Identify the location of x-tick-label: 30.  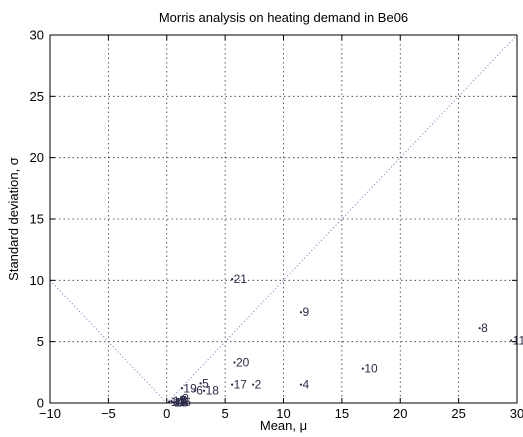
(516, 413).